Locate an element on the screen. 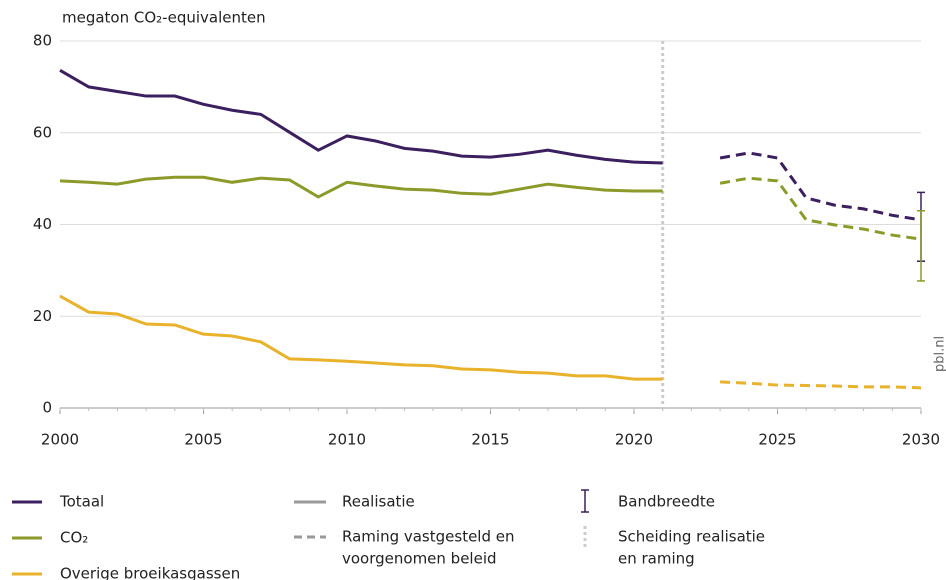  y-tick-label: 60 is located at coordinates (42, 132).